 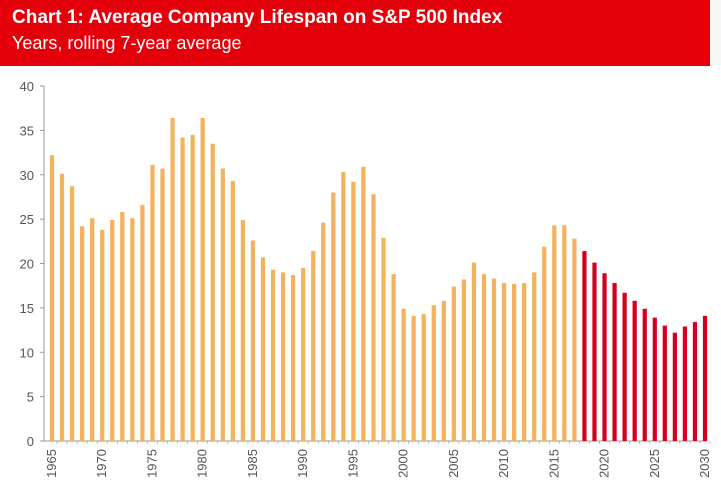 I want to click on bar-2008, so click(x=484, y=357).